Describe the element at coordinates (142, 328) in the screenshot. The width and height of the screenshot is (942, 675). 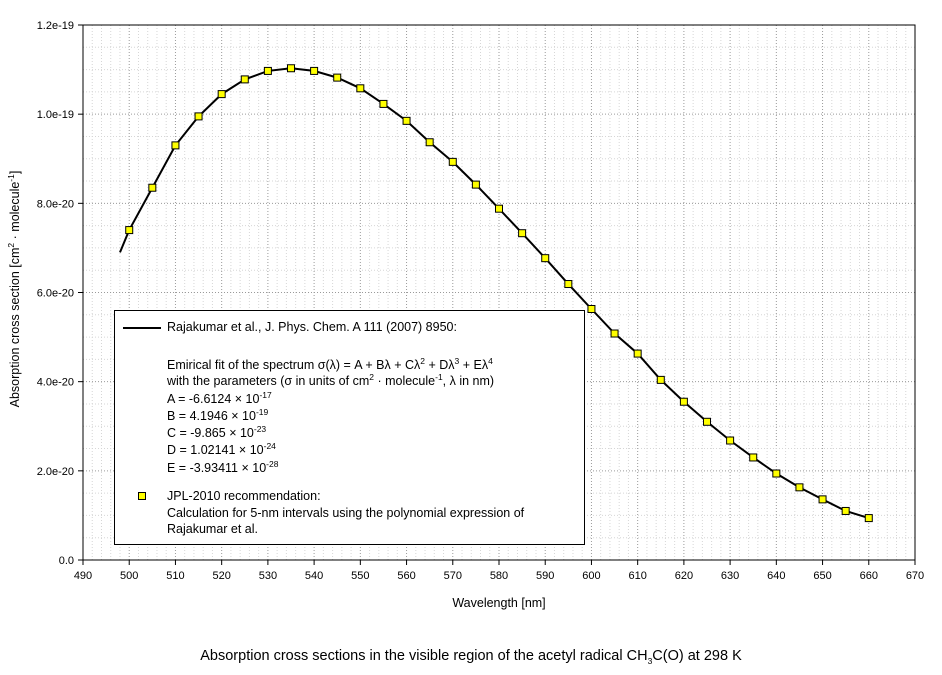
I see `legend-line-swatch` at that location.